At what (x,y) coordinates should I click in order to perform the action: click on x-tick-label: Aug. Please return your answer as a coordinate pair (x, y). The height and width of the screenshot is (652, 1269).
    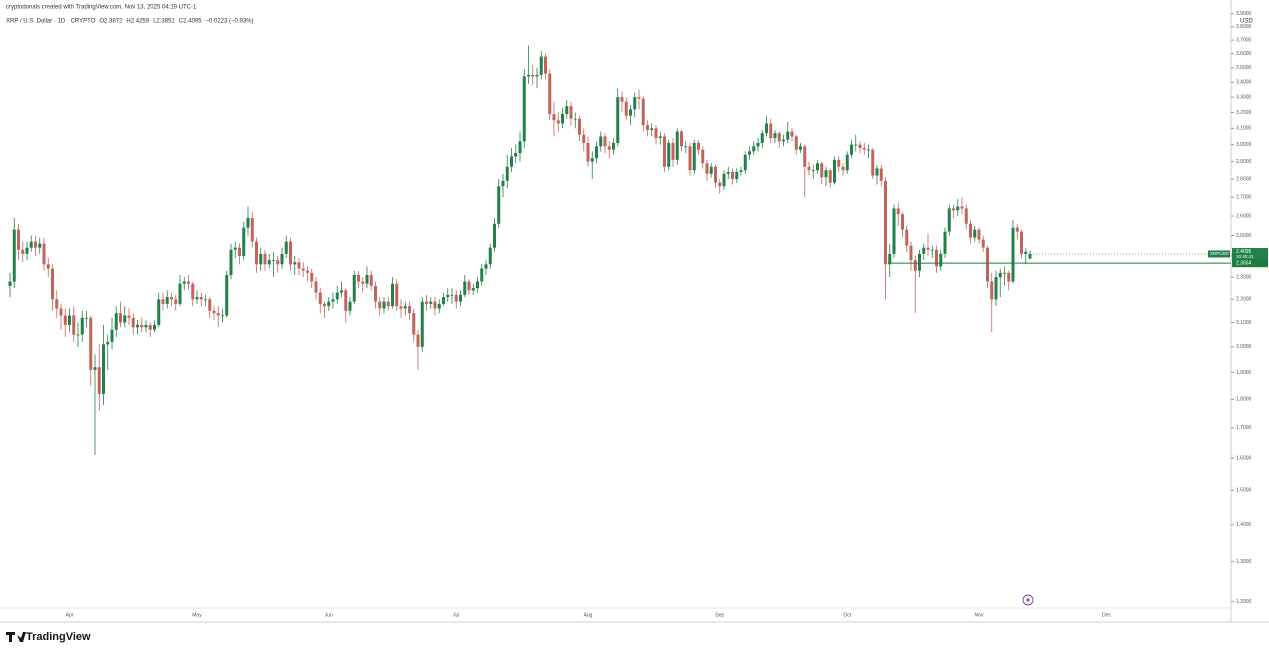
    Looking at the image, I should click on (588, 615).